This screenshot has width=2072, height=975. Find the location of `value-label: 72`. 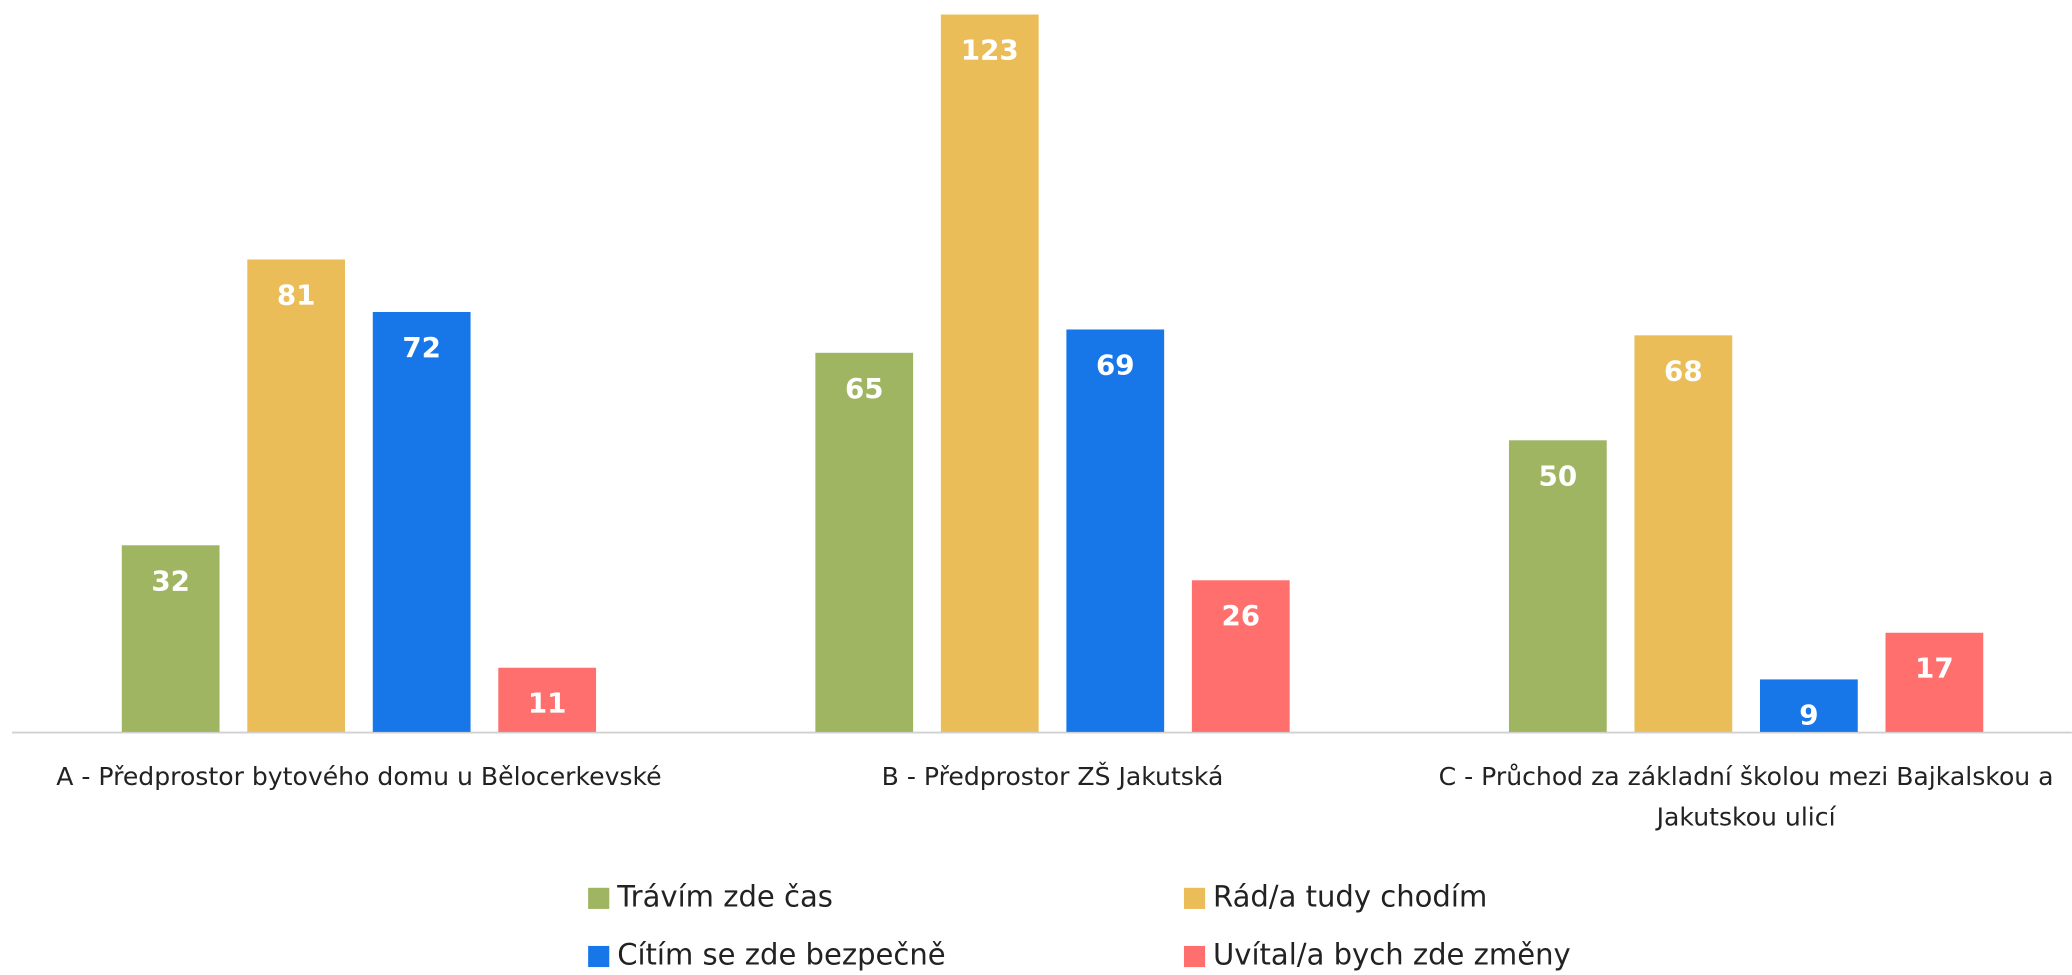

value-label: 72 is located at coordinates (421, 347).